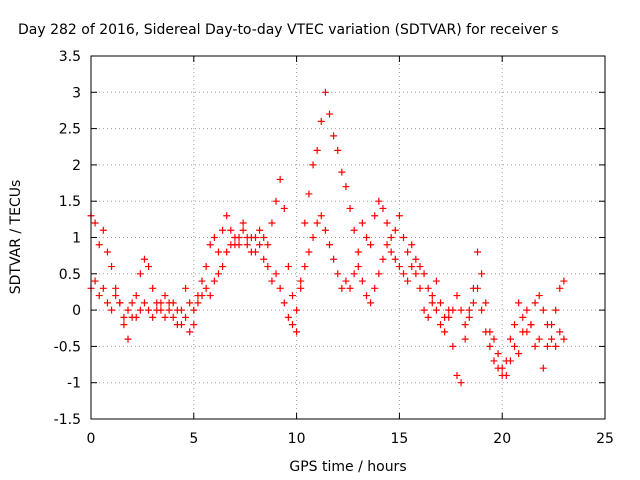  I want to click on y-tick-label: -1.5, so click(67, 420).